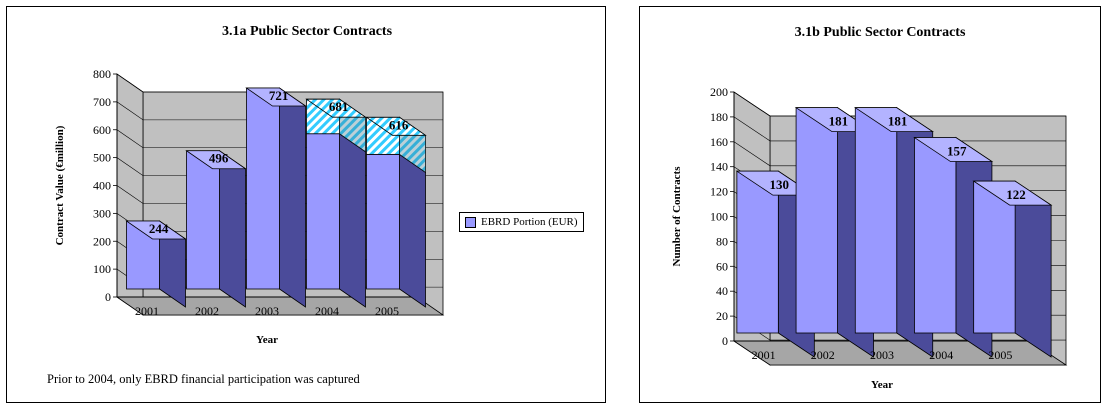 The image size is (1107, 408). Describe the element at coordinates (102, 213) in the screenshot. I see `y-tick-label: 300` at that location.